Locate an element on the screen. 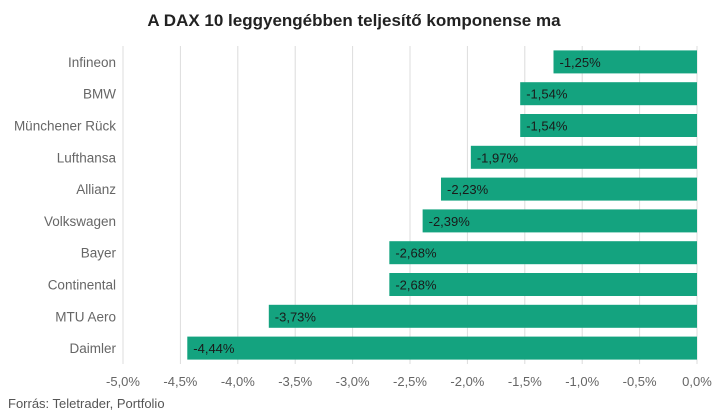 The image size is (723, 418). data-label: -1,25% is located at coordinates (581, 62).